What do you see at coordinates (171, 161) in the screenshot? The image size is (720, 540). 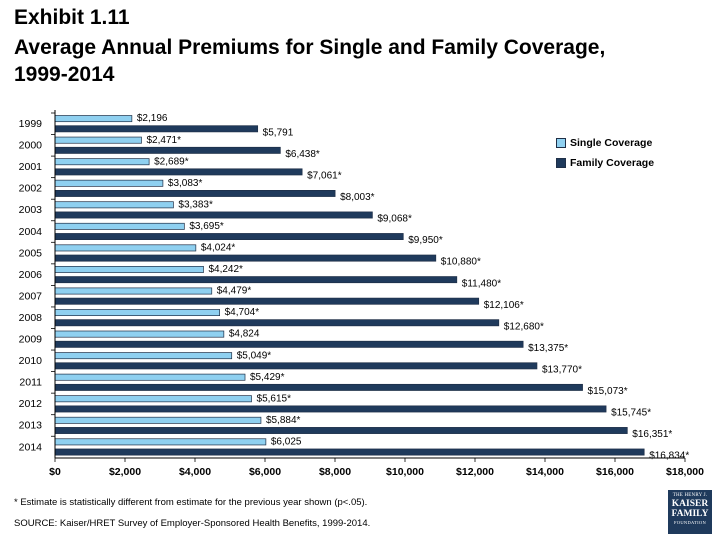 I see `data-label-single-2001: $2,689*` at bounding box center [171, 161].